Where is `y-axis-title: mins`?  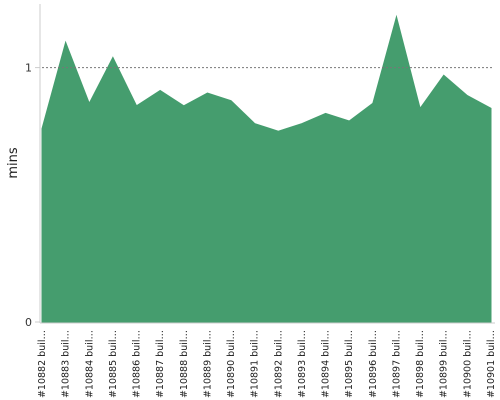 y-axis-title: mins is located at coordinates (13, 163).